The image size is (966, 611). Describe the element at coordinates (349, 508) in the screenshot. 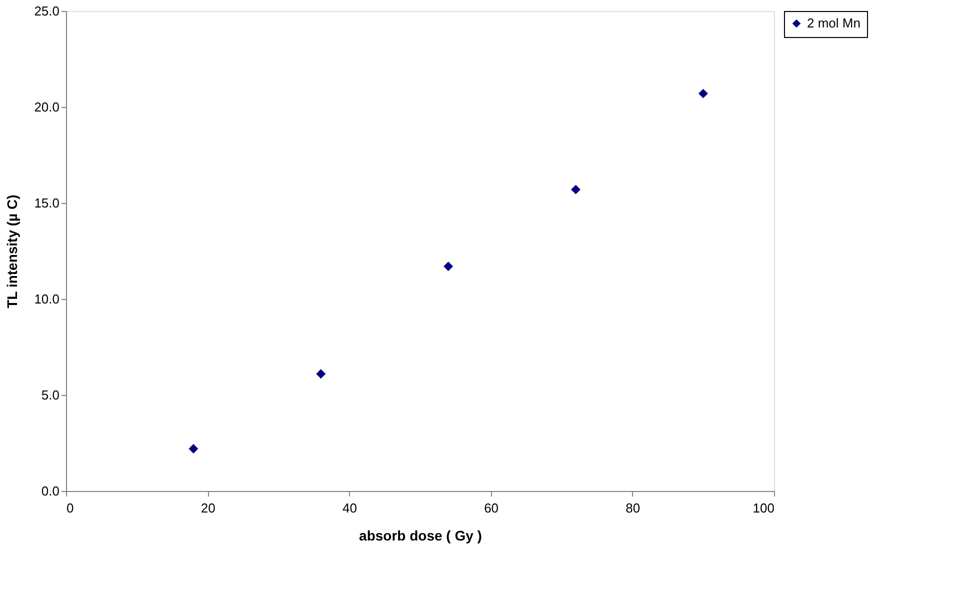

I see `x-tick-label: 40` at that location.